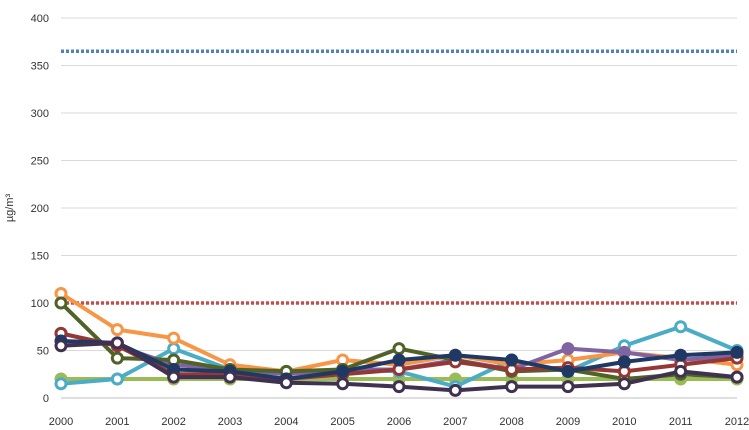 The height and width of the screenshot is (430, 749). Describe the element at coordinates (230, 422) in the screenshot. I see `x-tick-label: 2003` at that location.